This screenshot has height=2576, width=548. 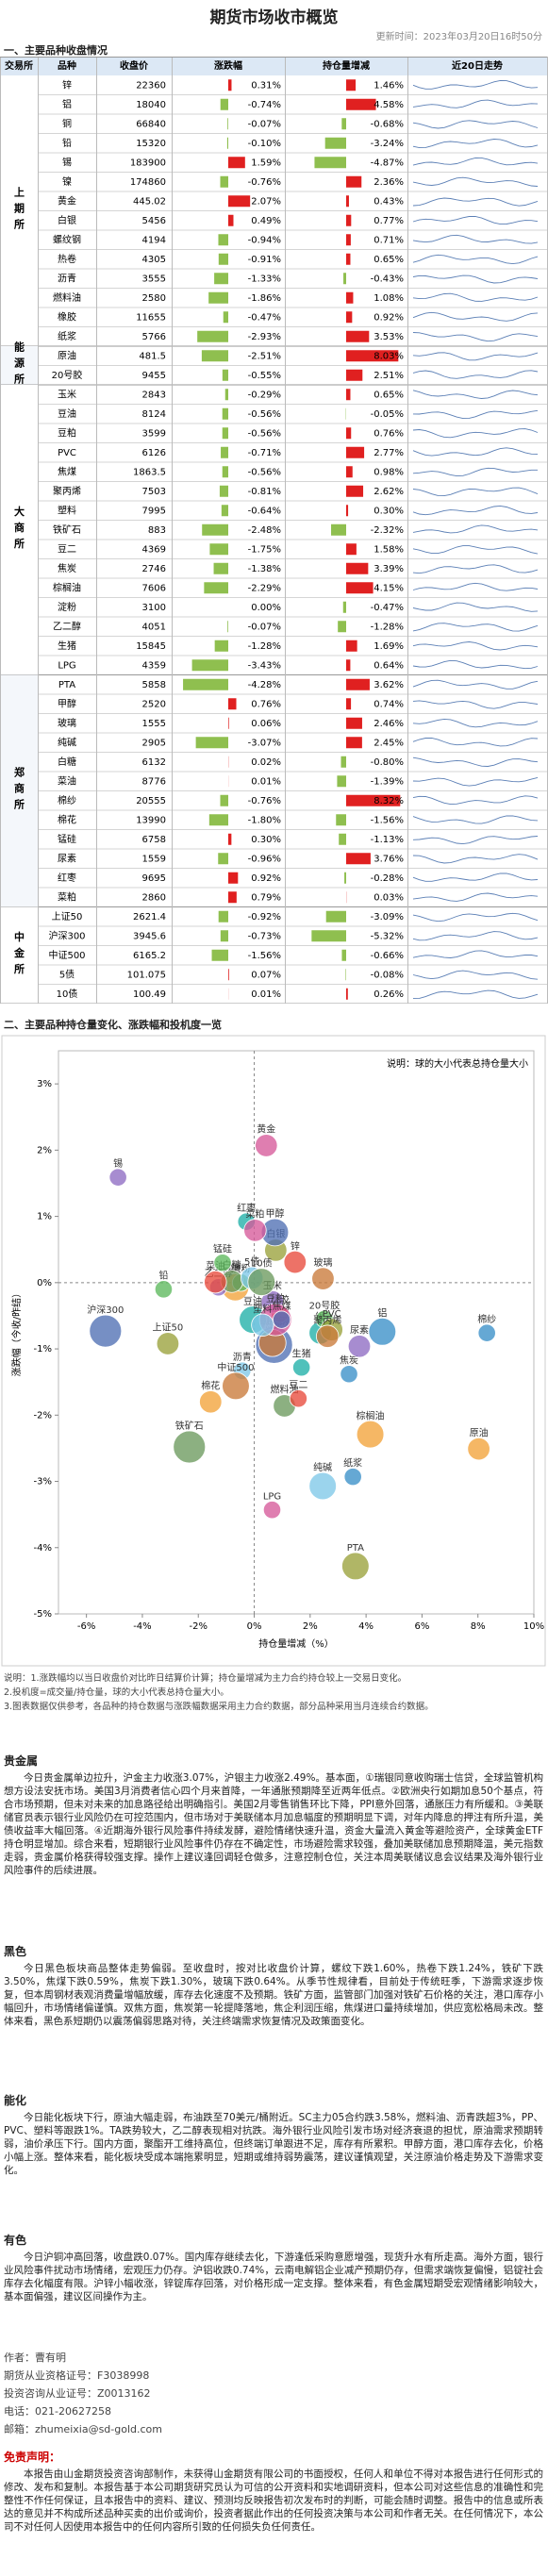 I want to click on oi-change: 0.76%, so click(x=389, y=433).